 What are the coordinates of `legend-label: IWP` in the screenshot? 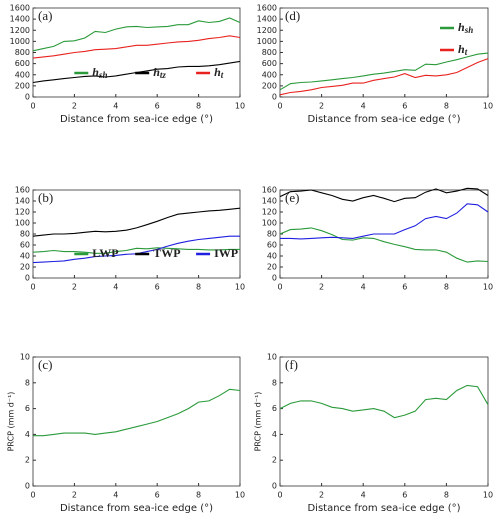 It's located at (226, 253).